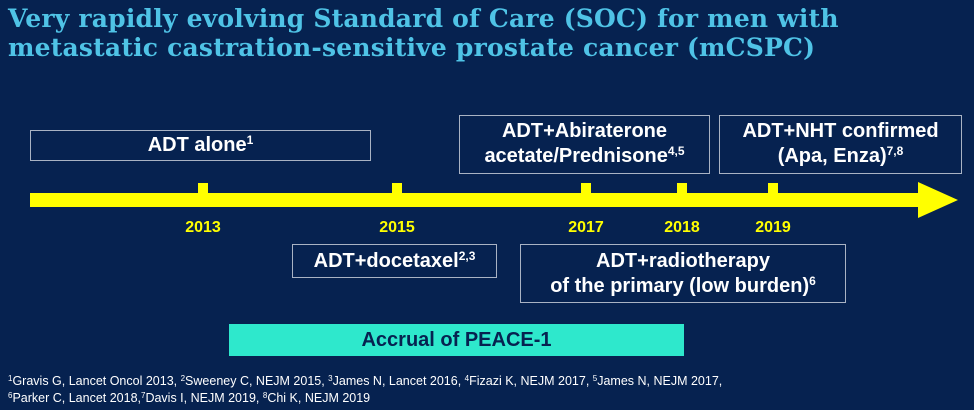 The width and height of the screenshot is (974, 410). Describe the element at coordinates (96, 381) in the screenshot. I see `ref-1-text: Gravis G, Lancet Oncol 2013,` at that location.